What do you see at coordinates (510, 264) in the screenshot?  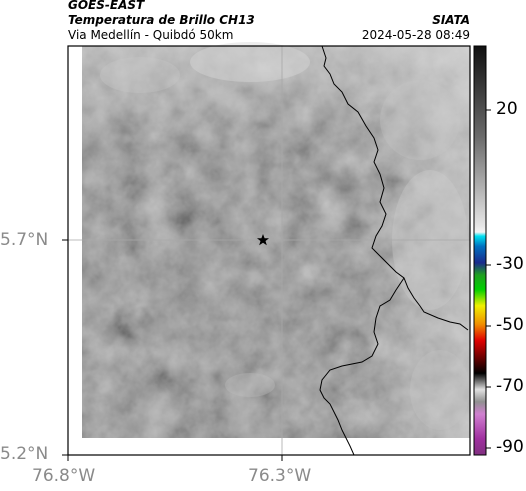 I see `colorbar-label: -30` at bounding box center [510, 264].